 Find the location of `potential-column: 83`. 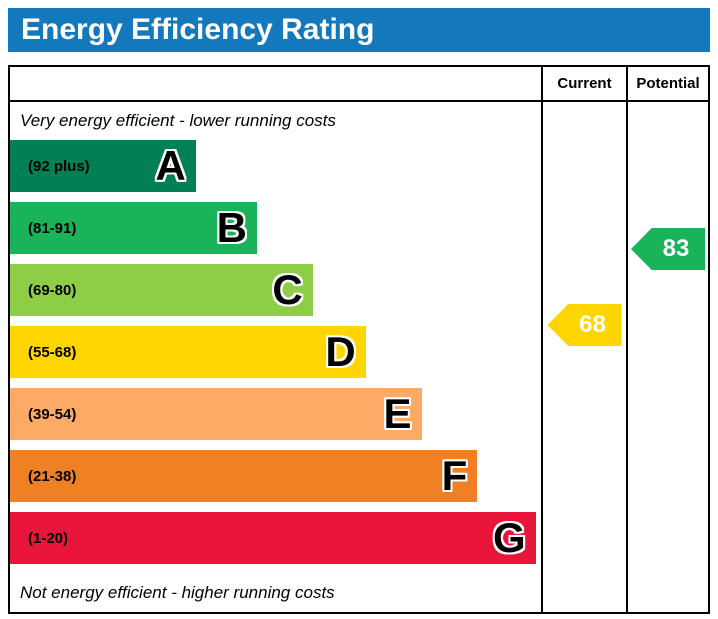

potential-column: 83 is located at coordinates (667, 357).